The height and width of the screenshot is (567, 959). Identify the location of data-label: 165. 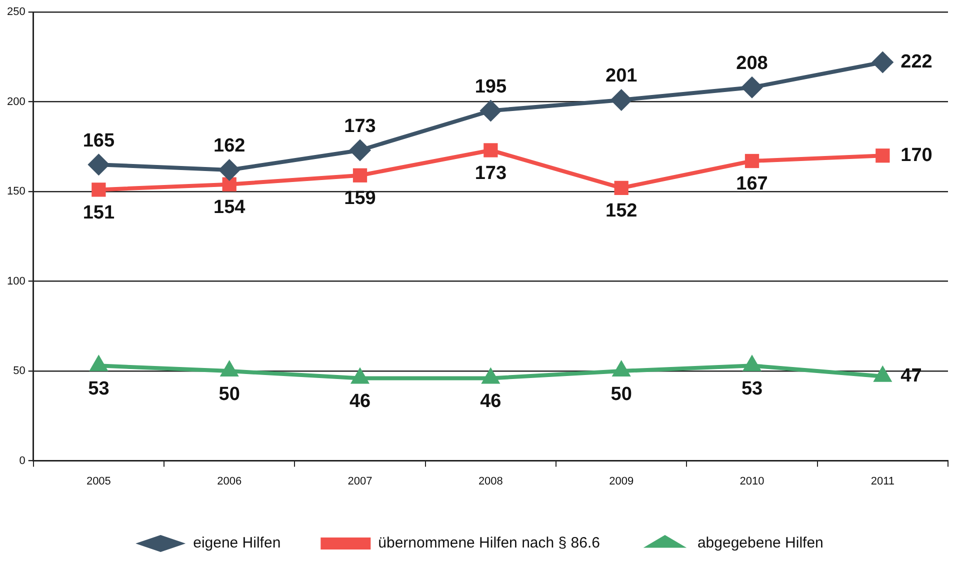
(98, 141).